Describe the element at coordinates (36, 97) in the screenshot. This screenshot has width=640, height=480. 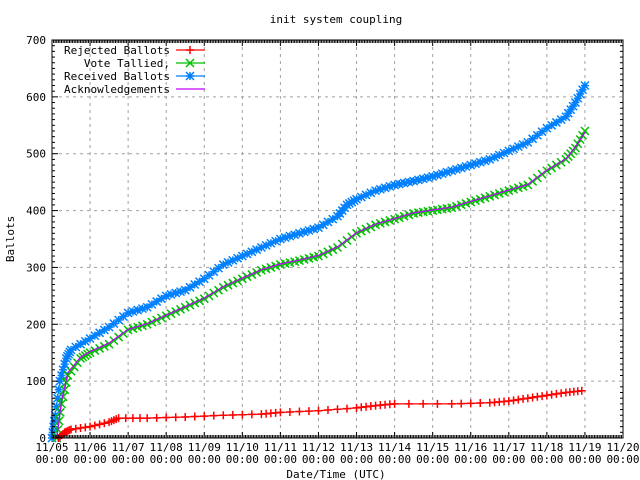
I see `y-tick-label: 600` at that location.